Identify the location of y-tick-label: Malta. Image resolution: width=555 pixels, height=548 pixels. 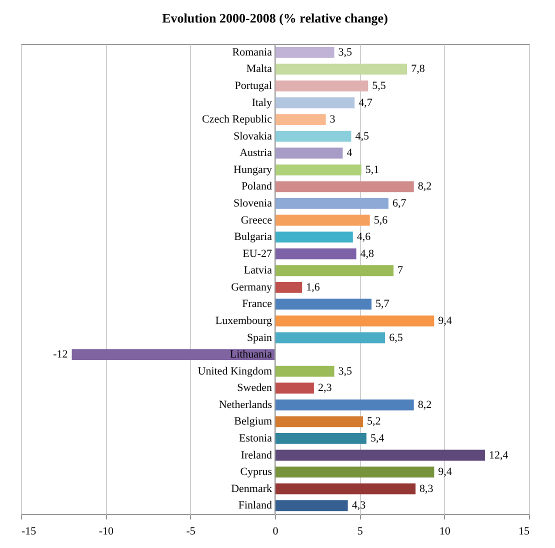
(259, 69).